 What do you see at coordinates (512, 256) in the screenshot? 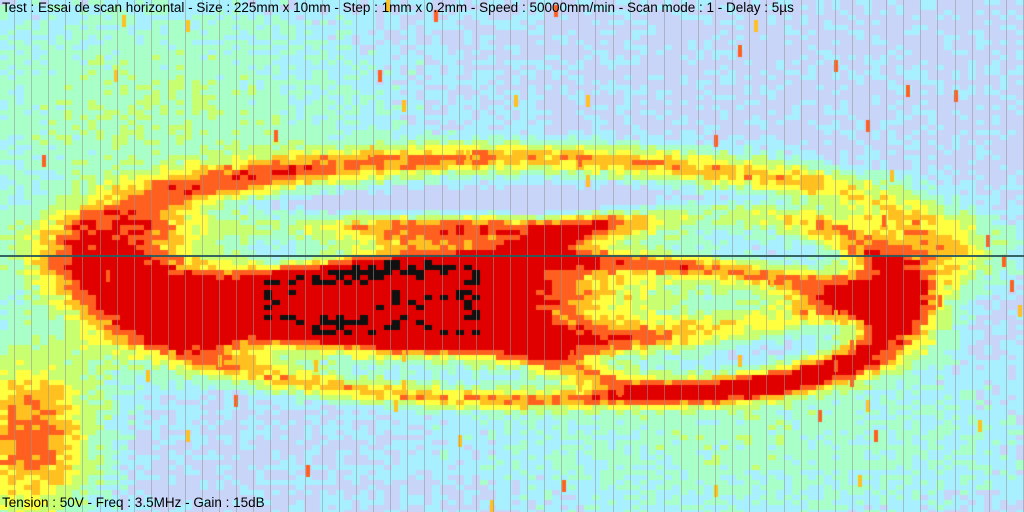
I see `horizontal-cursor-line` at bounding box center [512, 256].